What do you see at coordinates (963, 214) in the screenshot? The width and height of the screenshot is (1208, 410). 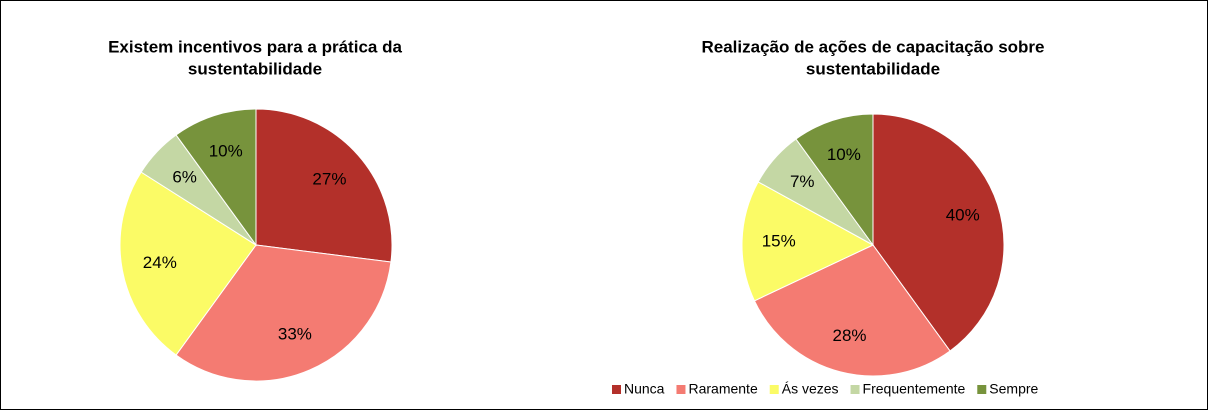 I see `data-label: 40%` at bounding box center [963, 214].